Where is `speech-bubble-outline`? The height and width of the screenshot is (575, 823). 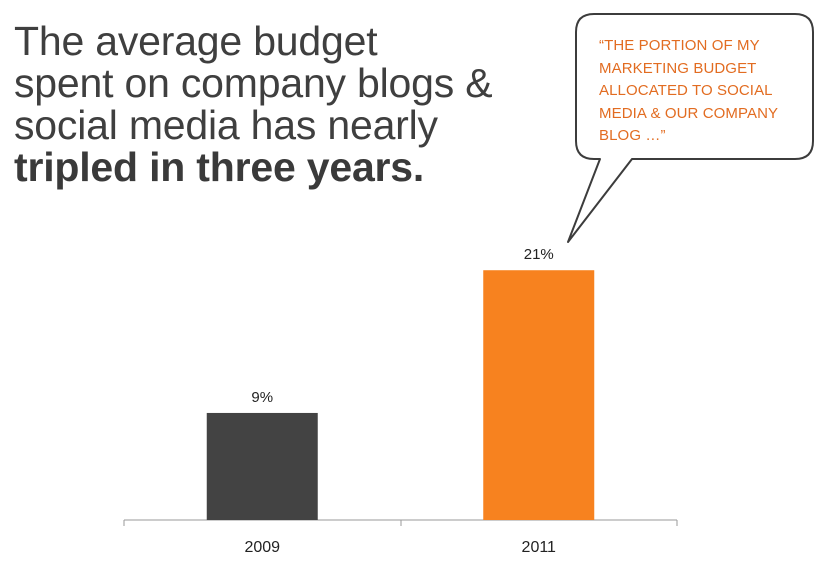 speech-bubble-outline is located at coordinates (690, 128).